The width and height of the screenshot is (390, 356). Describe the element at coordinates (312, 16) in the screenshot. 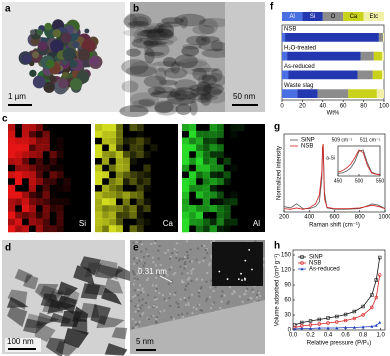

I see `legend-swatch` at that location.